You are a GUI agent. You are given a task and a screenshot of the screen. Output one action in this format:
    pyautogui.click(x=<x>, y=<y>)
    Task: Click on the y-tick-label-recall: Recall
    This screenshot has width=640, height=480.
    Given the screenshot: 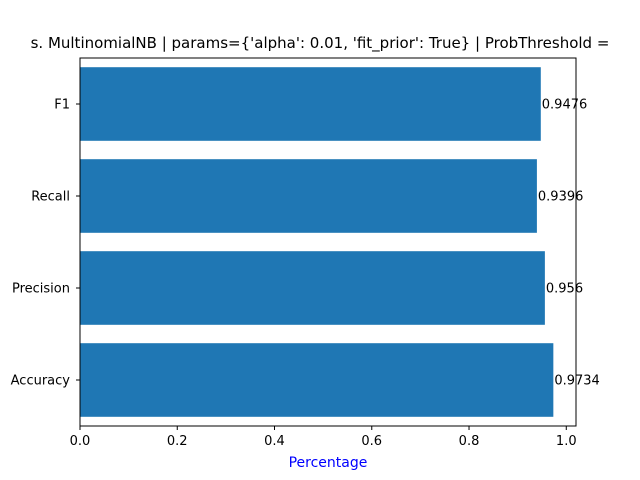 What is the action you would take?
    pyautogui.click(x=50, y=197)
    